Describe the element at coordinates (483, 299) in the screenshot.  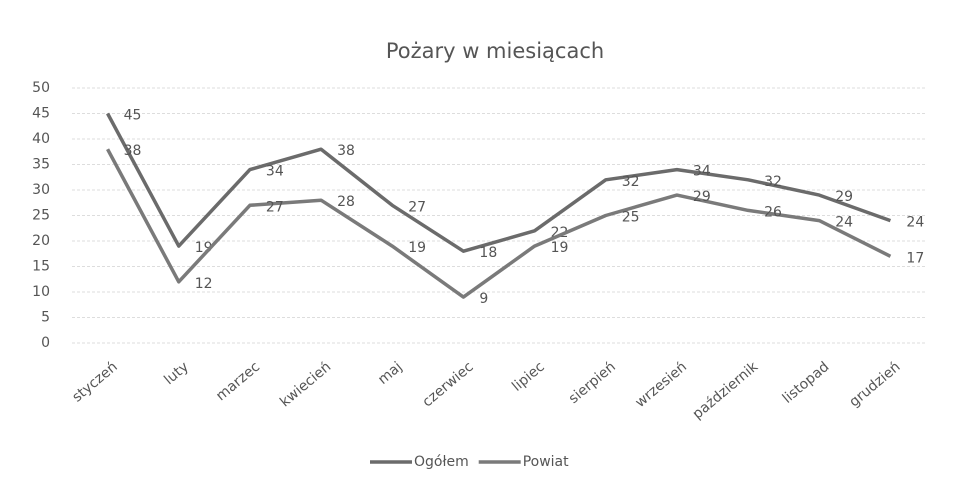
I see `data-label: 9` at that location.